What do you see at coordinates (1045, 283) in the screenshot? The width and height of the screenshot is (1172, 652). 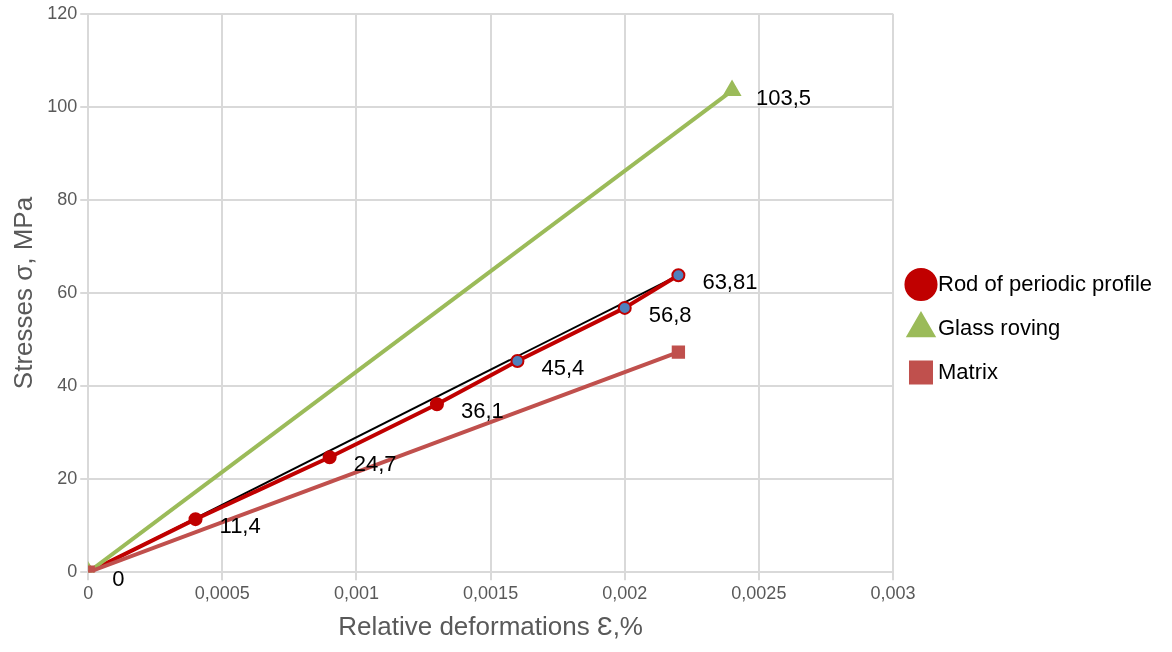 I see `legend-label: Rod of periodic profile` at bounding box center [1045, 283].